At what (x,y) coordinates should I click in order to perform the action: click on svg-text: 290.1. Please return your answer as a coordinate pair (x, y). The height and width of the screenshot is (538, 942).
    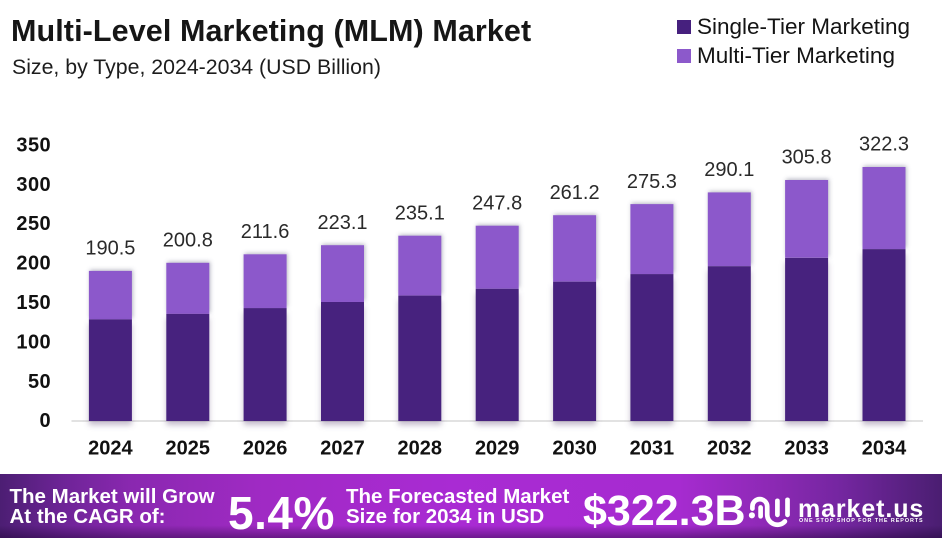
    Looking at the image, I should click on (729, 170).